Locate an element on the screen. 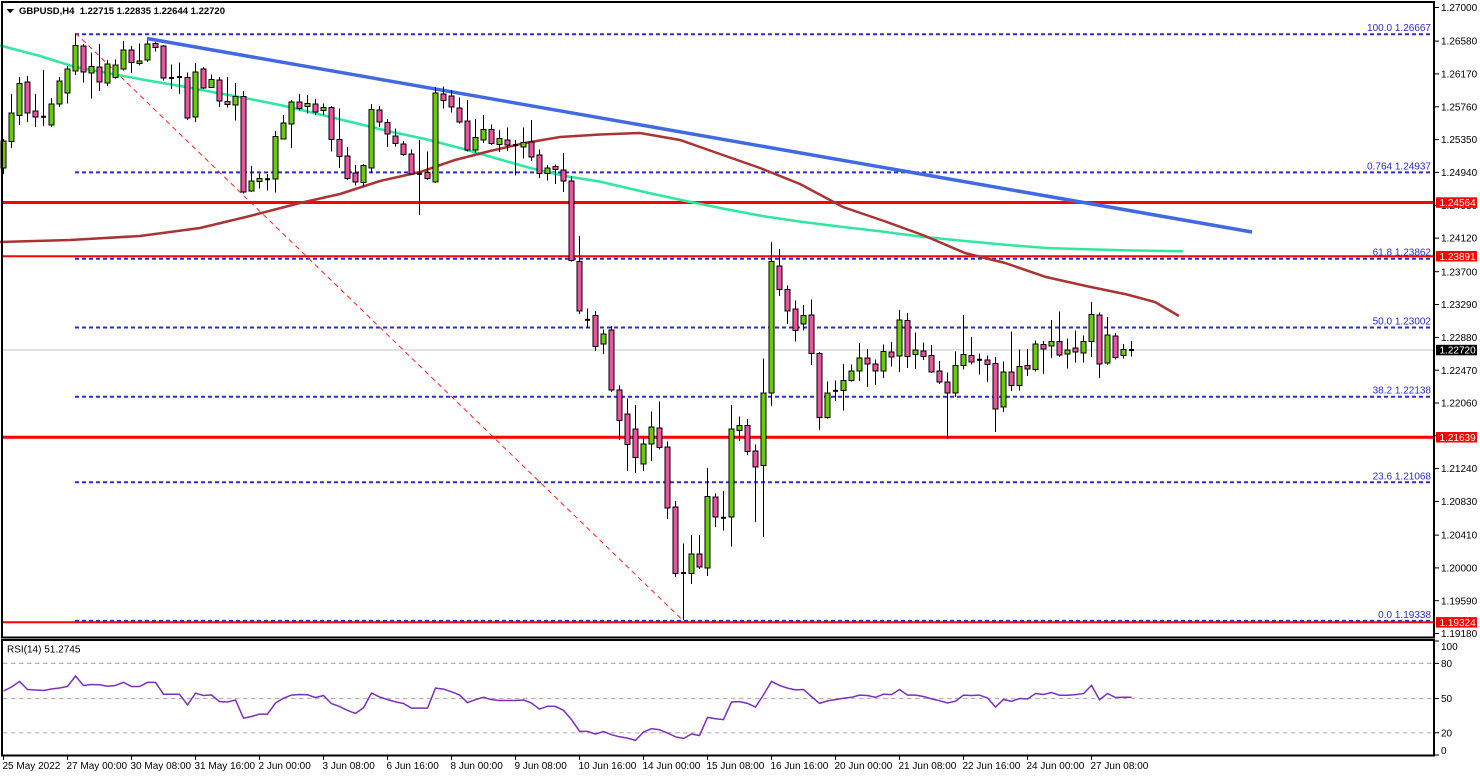 This screenshot has width=1480, height=782. svg-text: 1.24940 is located at coordinates (1459, 173).